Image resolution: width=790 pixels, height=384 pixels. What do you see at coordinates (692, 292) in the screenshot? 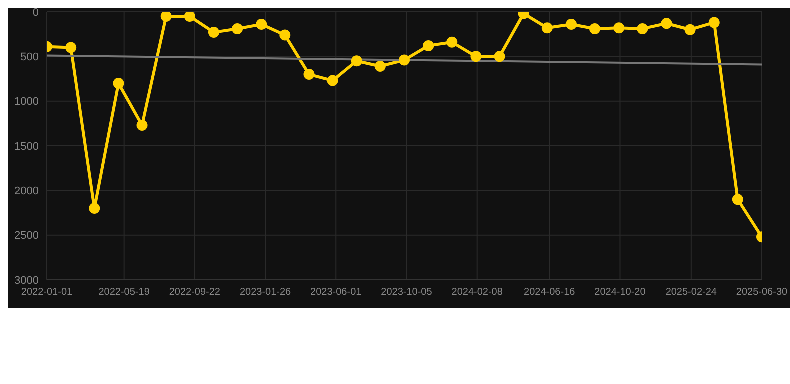
I see `x-tick-label: 2025-02-24` at bounding box center [692, 292].